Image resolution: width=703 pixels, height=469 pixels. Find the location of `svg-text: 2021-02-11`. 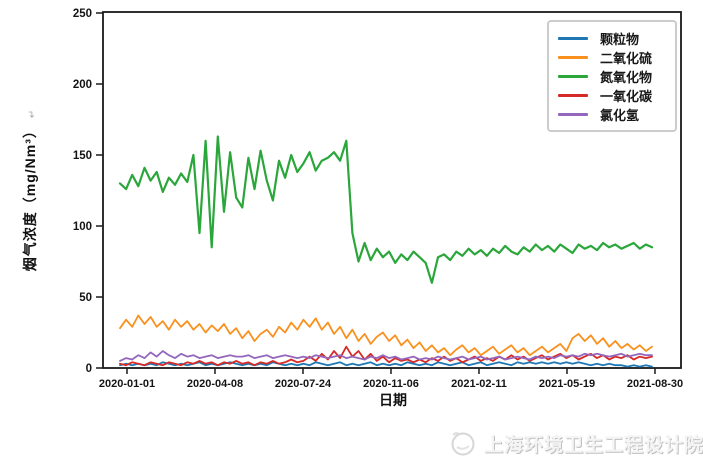

svg-text: 2021-02-11 is located at coordinates (479, 384).